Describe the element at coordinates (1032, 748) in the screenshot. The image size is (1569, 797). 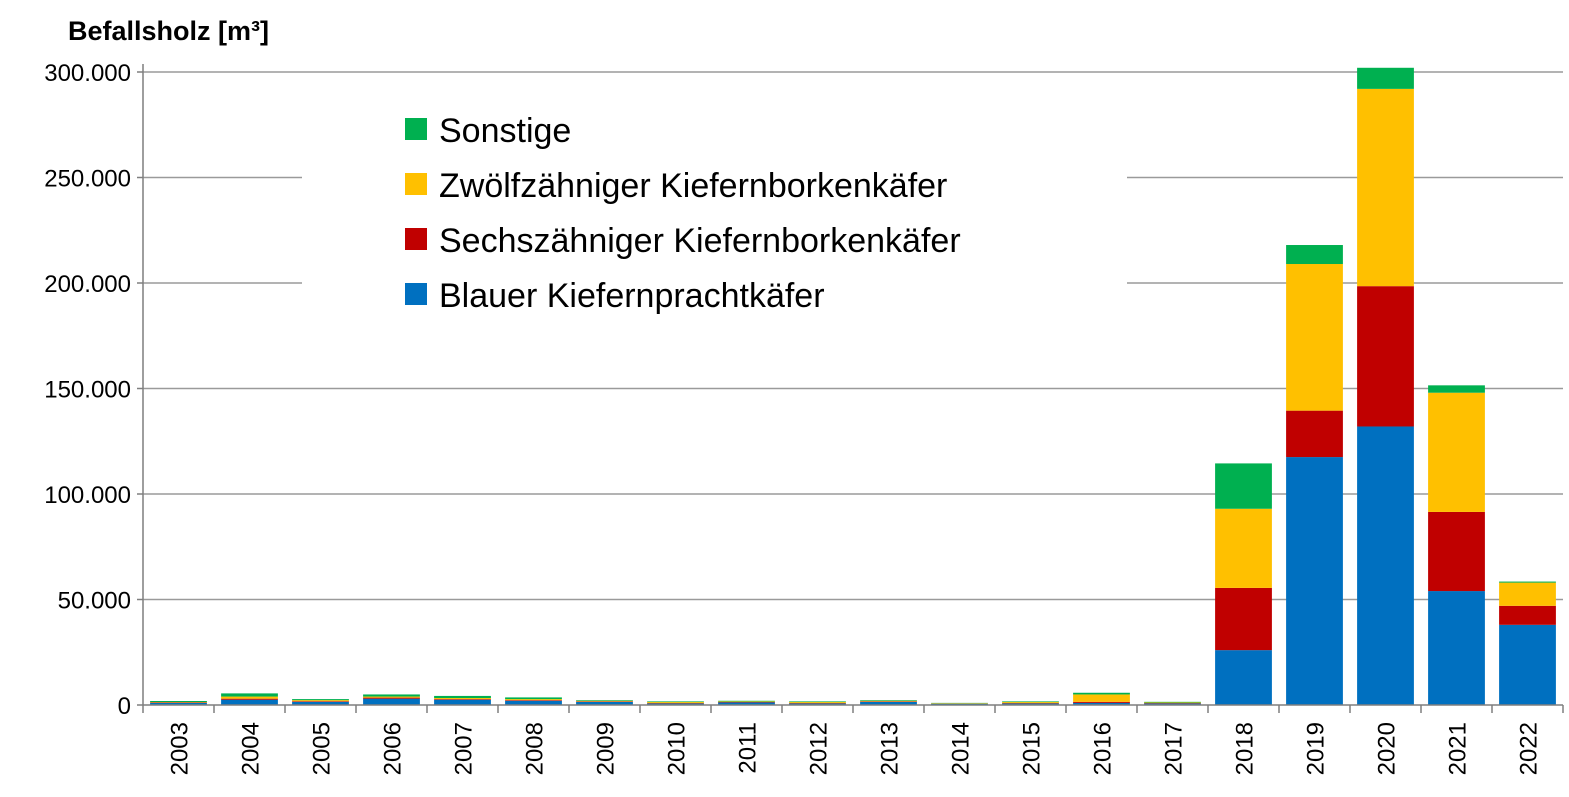
I see `x-tick-label: 2015` at that location.